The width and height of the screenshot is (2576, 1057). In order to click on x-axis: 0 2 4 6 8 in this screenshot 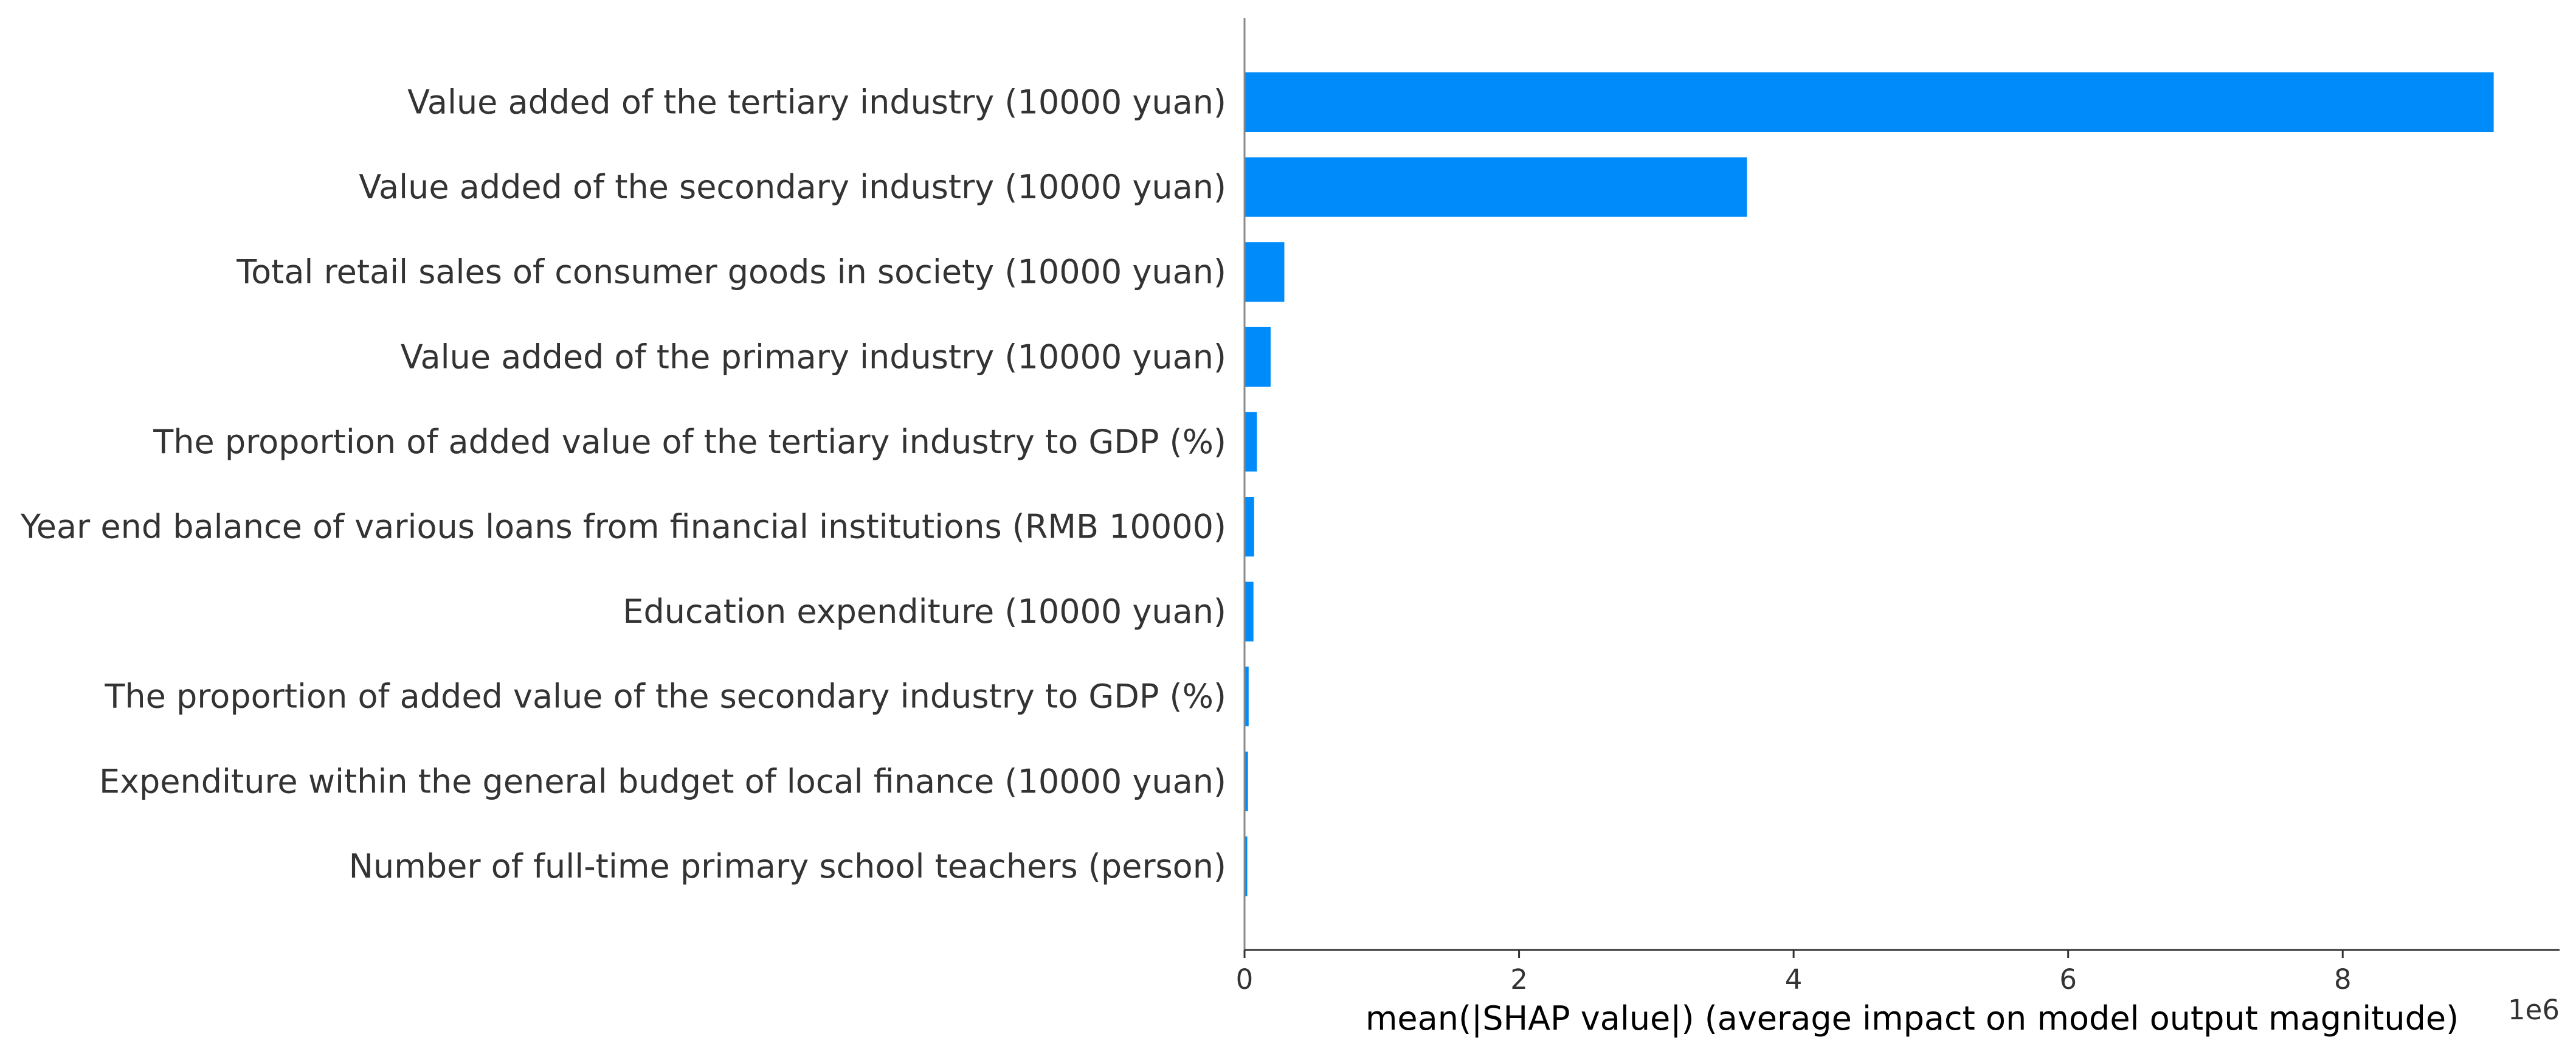, I will do `click(1794, 973)`.